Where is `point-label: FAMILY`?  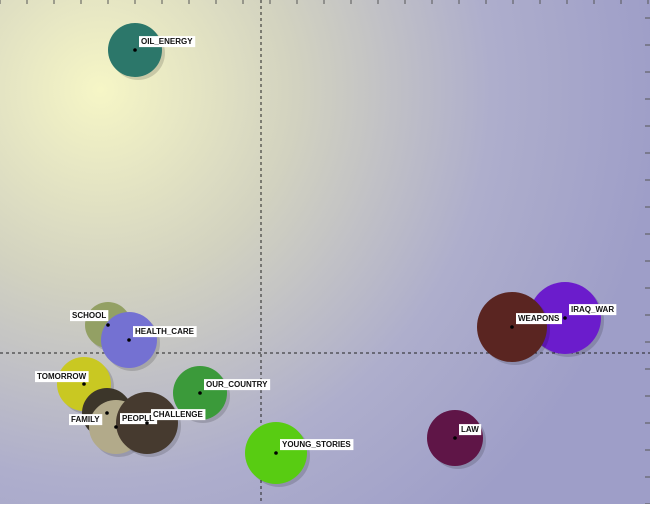 point-label: FAMILY is located at coordinates (85, 419).